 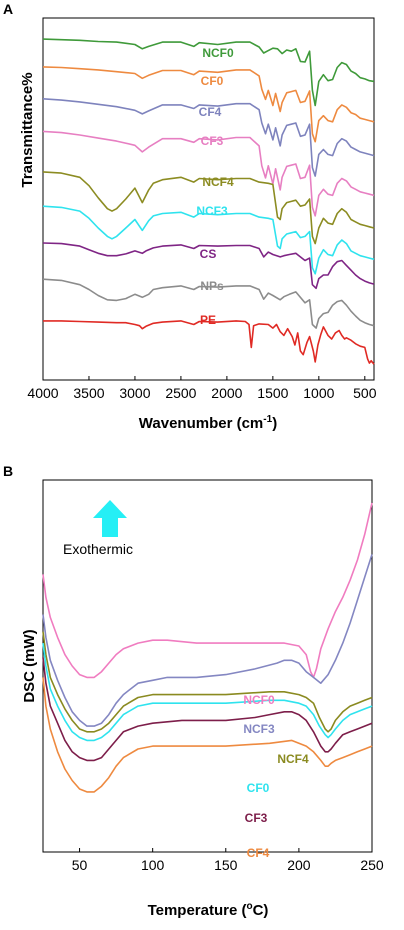 I want to click on panel-b-y-axis-title: DSC (mW), so click(x=29, y=665).